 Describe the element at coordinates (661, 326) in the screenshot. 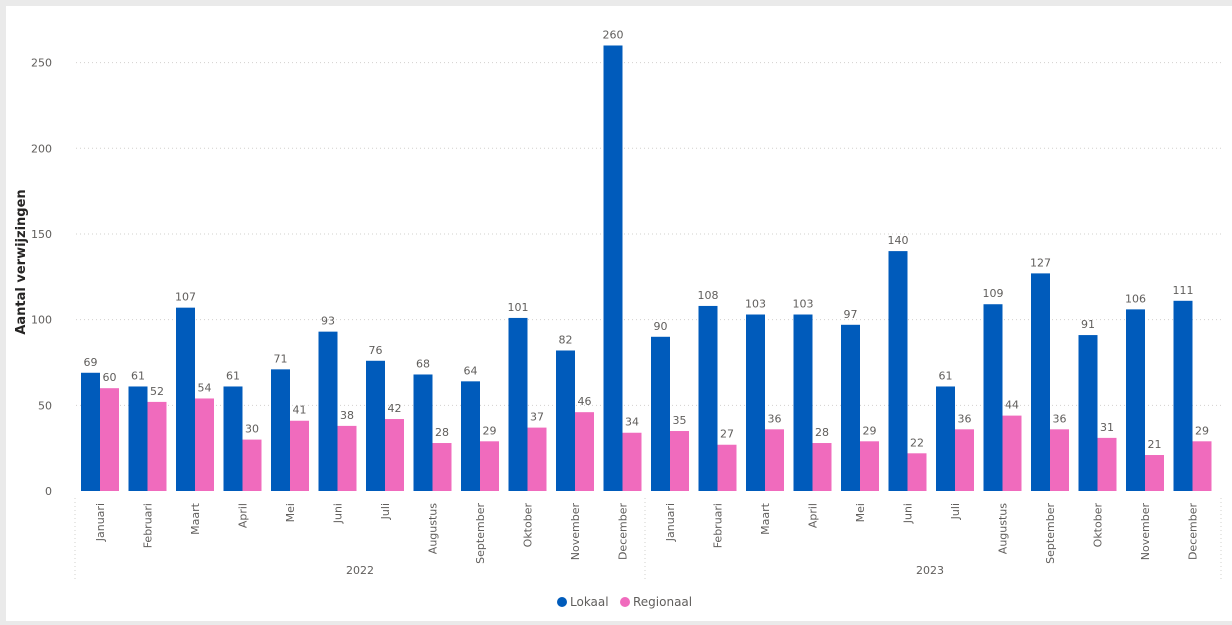

I see `data-label: 90` at that location.